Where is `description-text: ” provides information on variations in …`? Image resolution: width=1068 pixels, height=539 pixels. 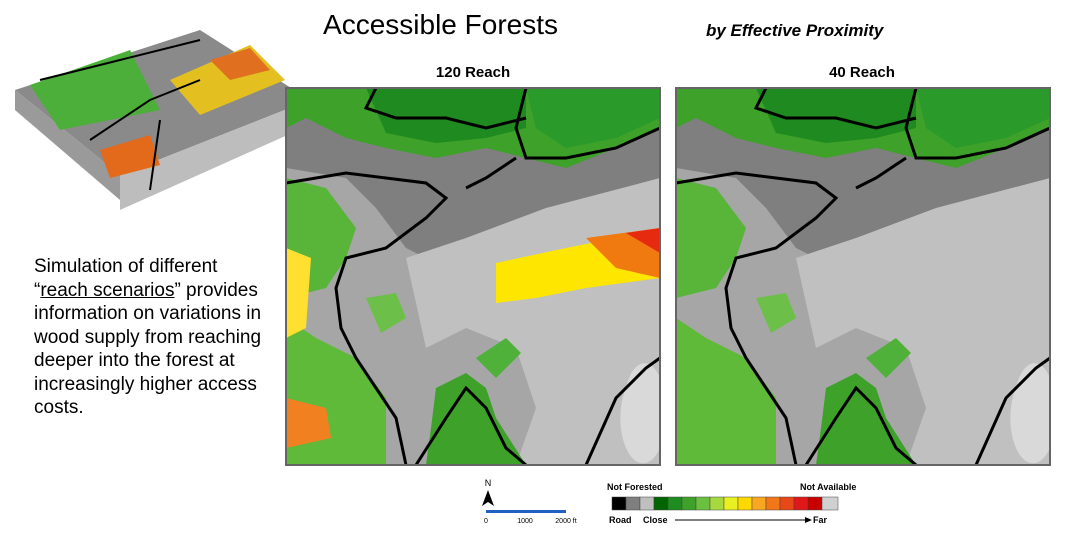 description-text: ” provides information on variations in … is located at coordinates (148, 349).